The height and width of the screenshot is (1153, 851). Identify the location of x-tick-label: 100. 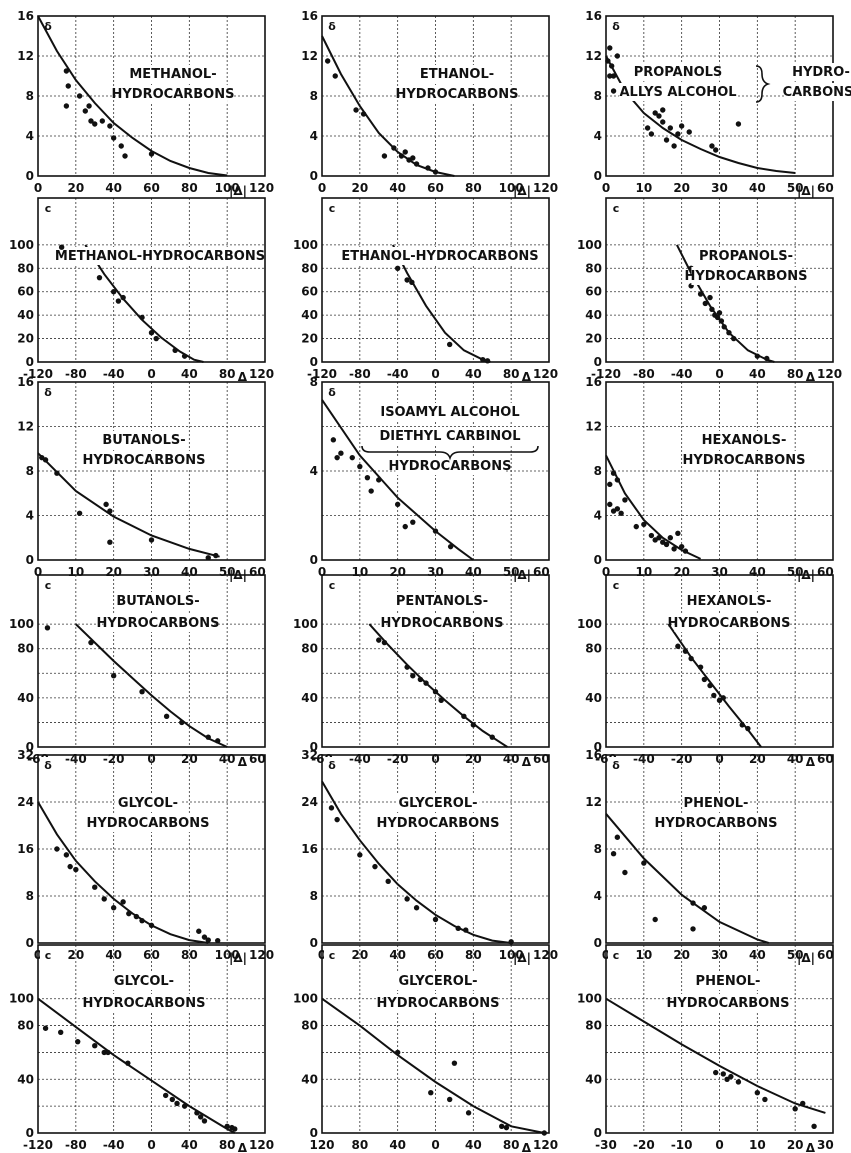
(511, 188).